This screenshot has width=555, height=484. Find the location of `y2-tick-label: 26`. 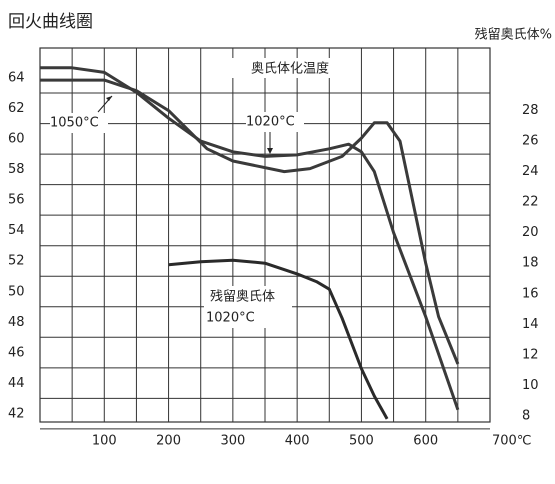

y2-tick-label: 26 is located at coordinates (530, 141).